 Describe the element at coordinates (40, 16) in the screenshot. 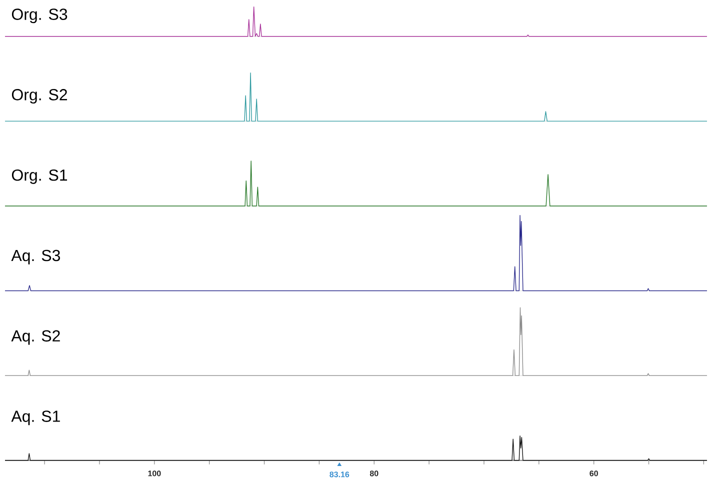

I see `series-label: Org. S3` at that location.